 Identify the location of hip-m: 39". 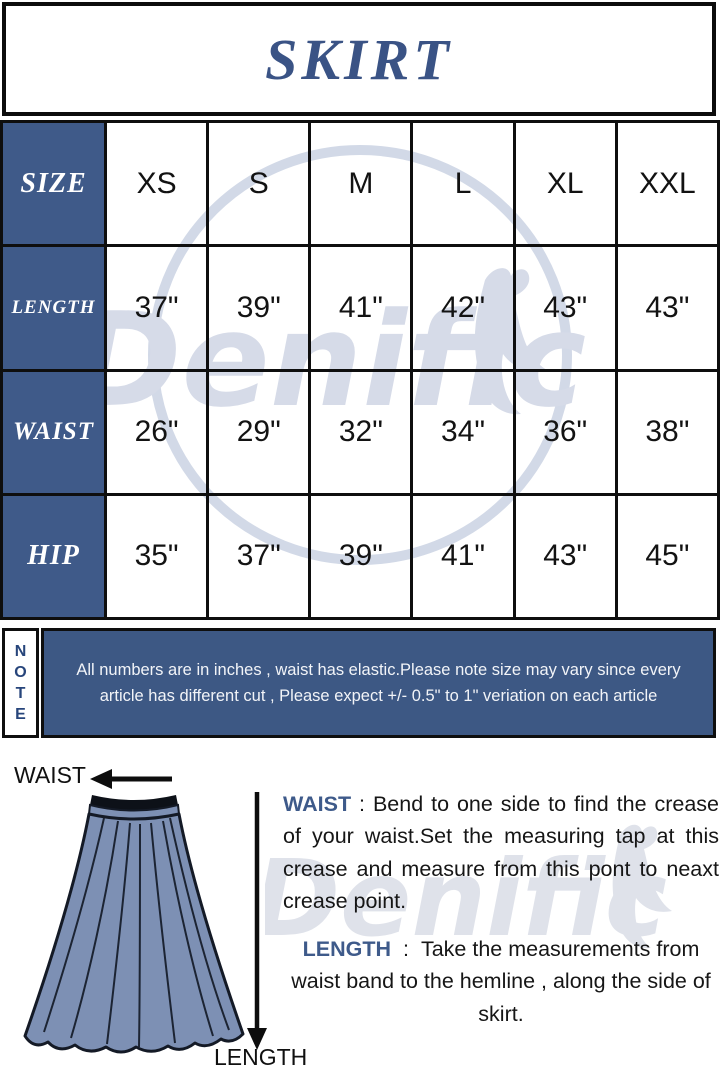
(361, 556).